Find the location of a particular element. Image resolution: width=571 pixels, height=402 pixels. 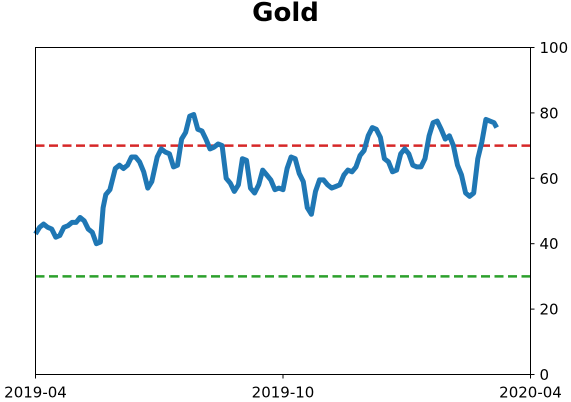

x-tick-label-2020-04: 2020-04 is located at coordinates (530, 393).